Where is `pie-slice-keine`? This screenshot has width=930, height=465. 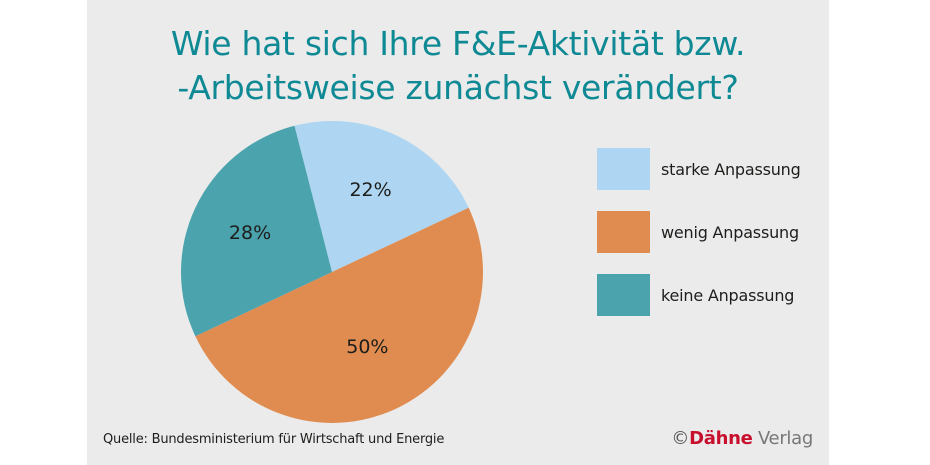
pie-slice-keine is located at coordinates (256, 231).